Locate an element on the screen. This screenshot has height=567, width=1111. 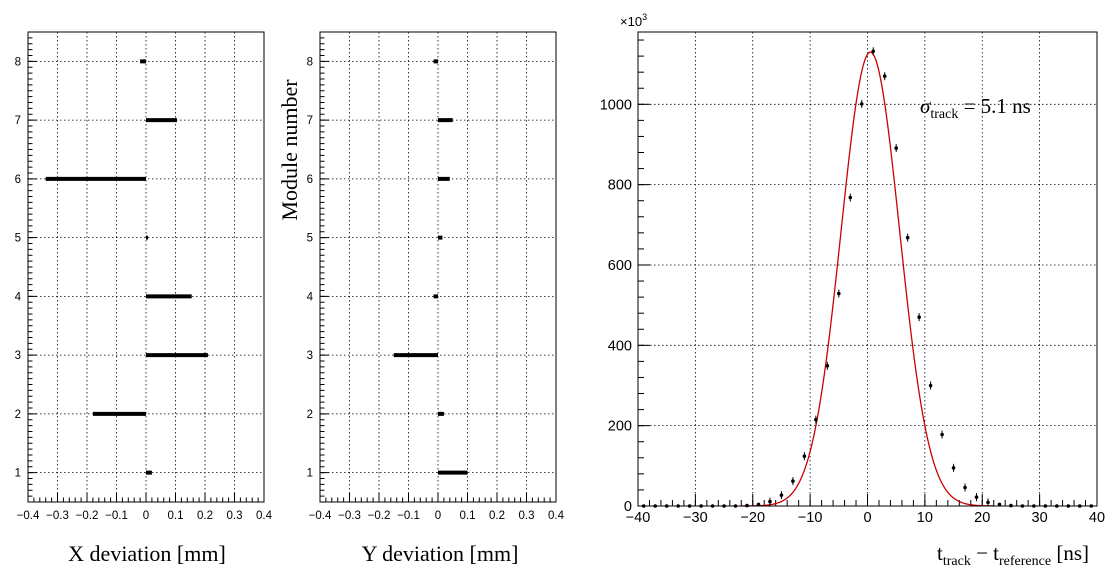
module-number-axis-title: Module number is located at coordinates (289, 150).